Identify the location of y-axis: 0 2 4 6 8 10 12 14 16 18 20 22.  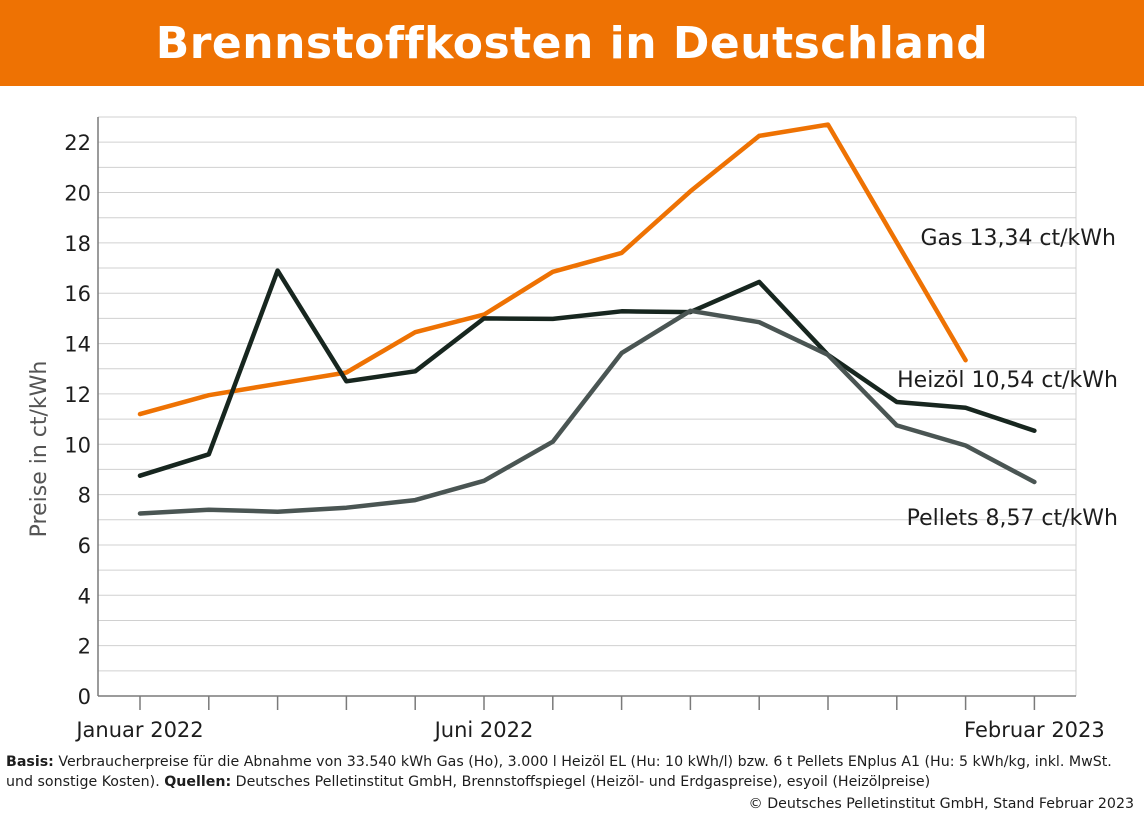
(81, 413).